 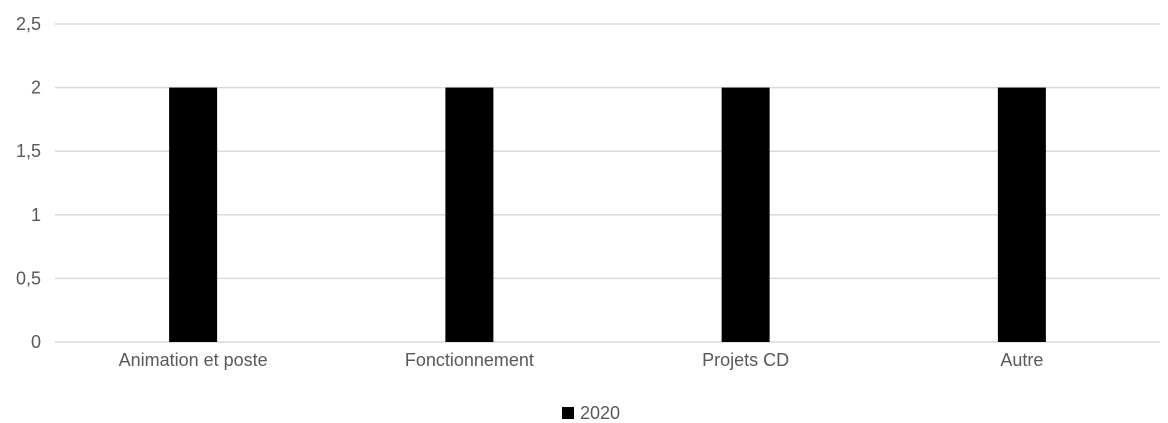 What do you see at coordinates (28, 151) in the screenshot?
I see `y-tick-label: 1,5` at bounding box center [28, 151].